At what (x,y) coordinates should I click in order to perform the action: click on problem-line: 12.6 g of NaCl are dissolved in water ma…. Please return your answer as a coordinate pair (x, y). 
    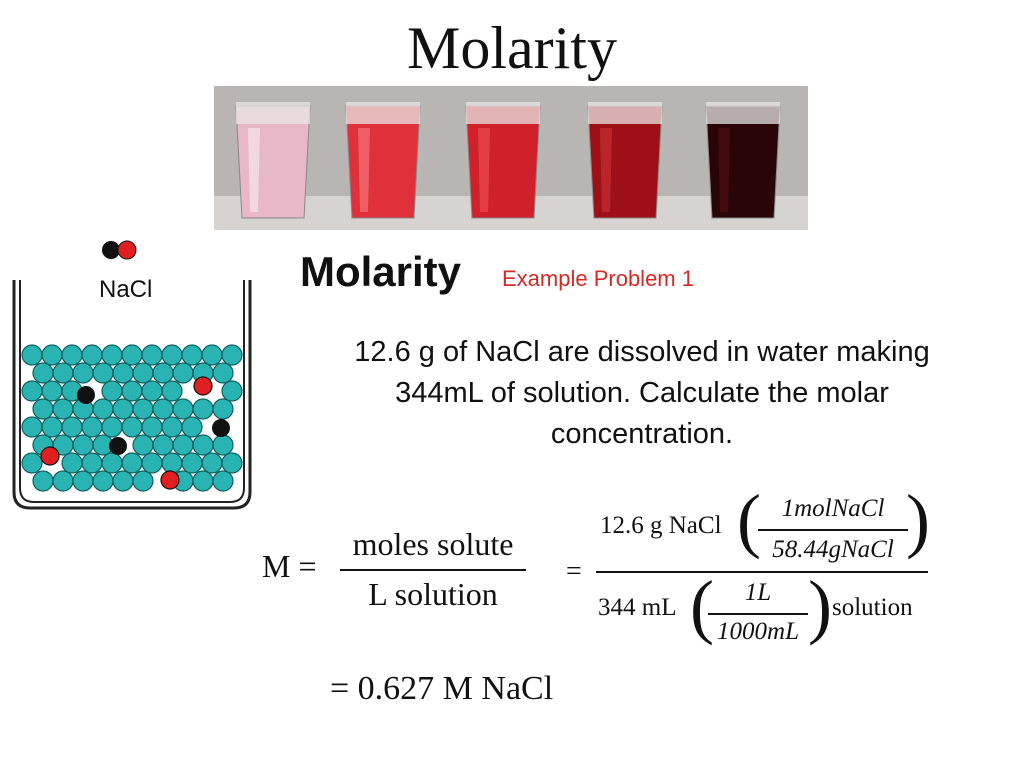
    Looking at the image, I should click on (642, 352).